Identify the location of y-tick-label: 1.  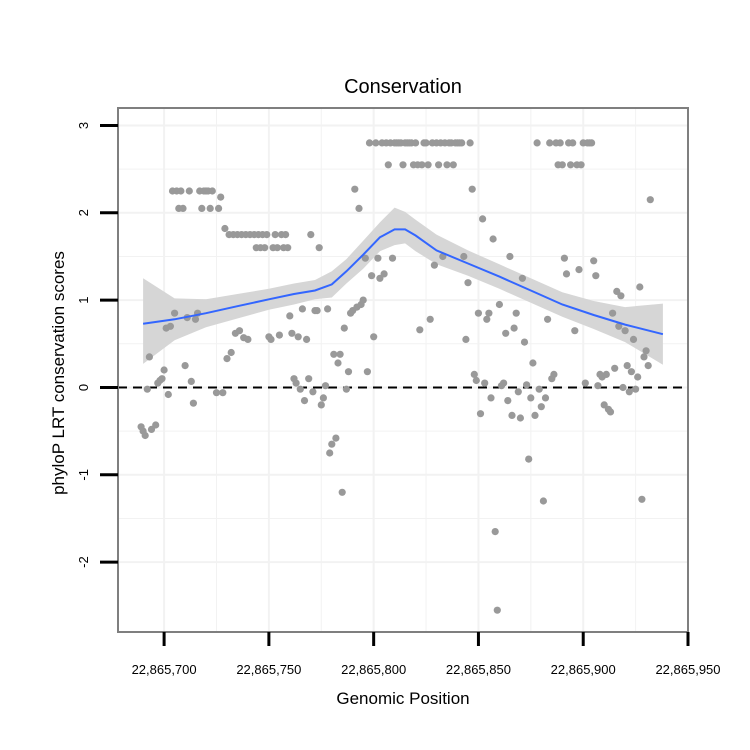
(83, 299).